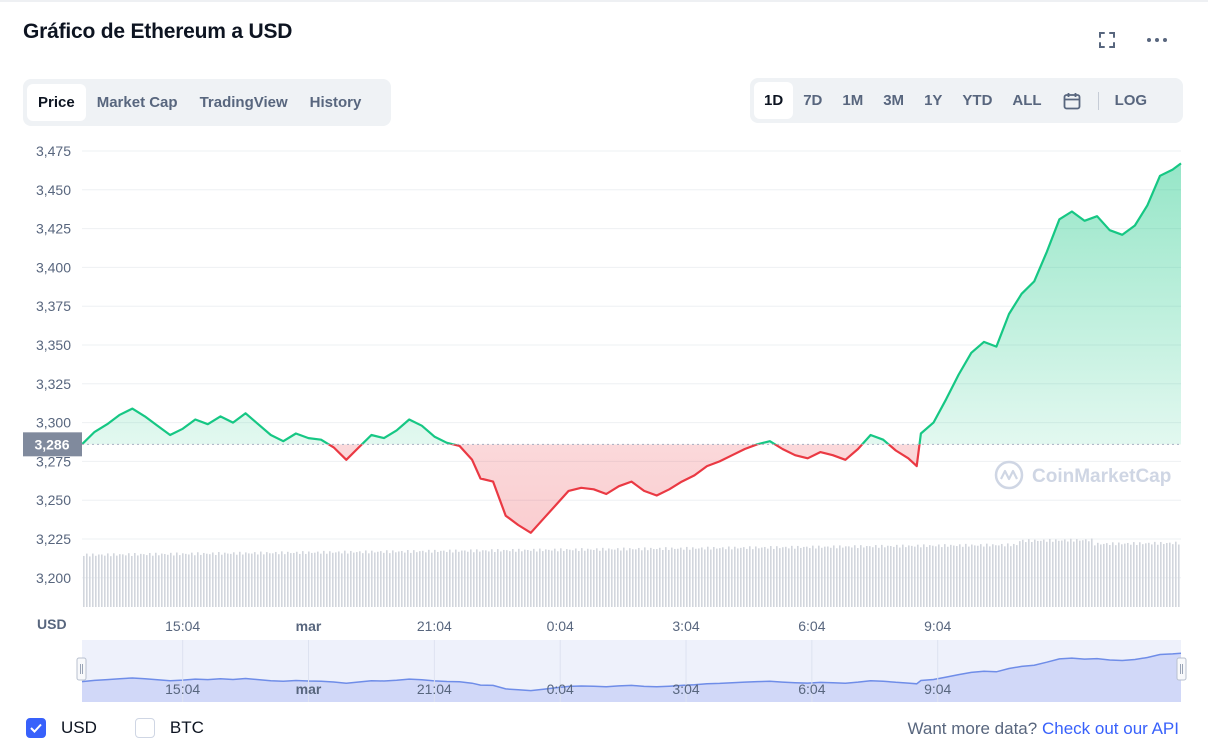  What do you see at coordinates (243, 102) in the screenshot?
I see `tab-tradingview: TradingView` at bounding box center [243, 102].